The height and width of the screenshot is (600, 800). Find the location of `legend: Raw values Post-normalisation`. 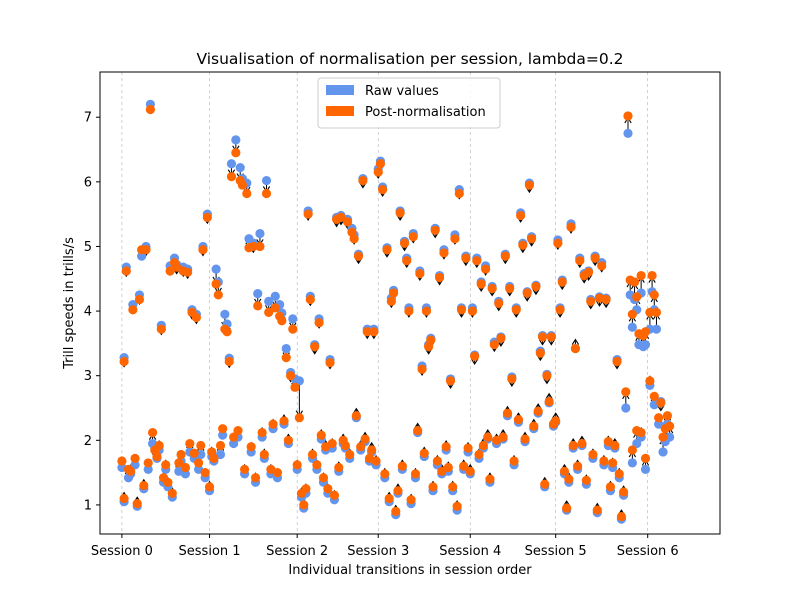

legend: Raw values Post-normalisation is located at coordinates (409, 103).